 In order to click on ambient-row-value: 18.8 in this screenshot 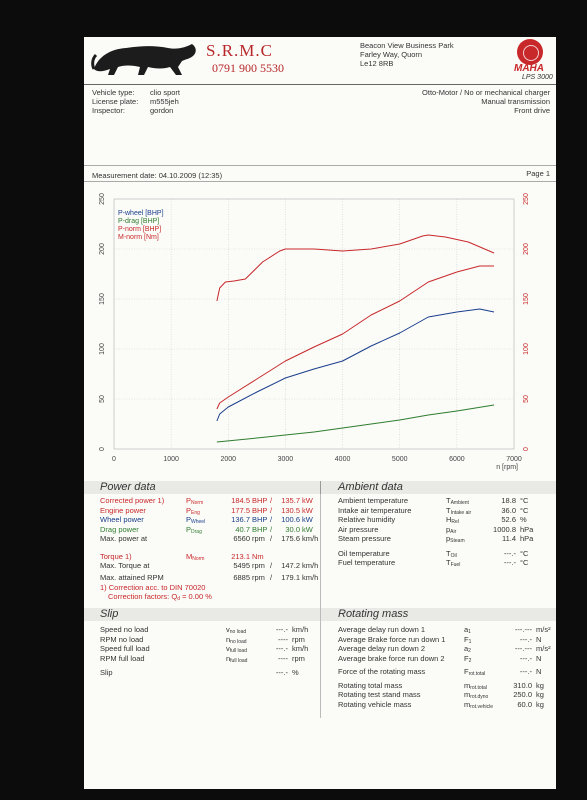, I will do `click(508, 500)`.